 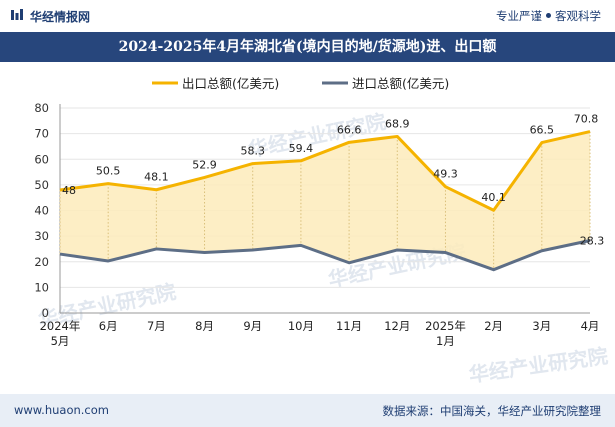 What do you see at coordinates (307, 410) in the screenshot?
I see `footer: www.huaon.com 数据来源：中国海关，华经产业研究院整理` at bounding box center [307, 410].